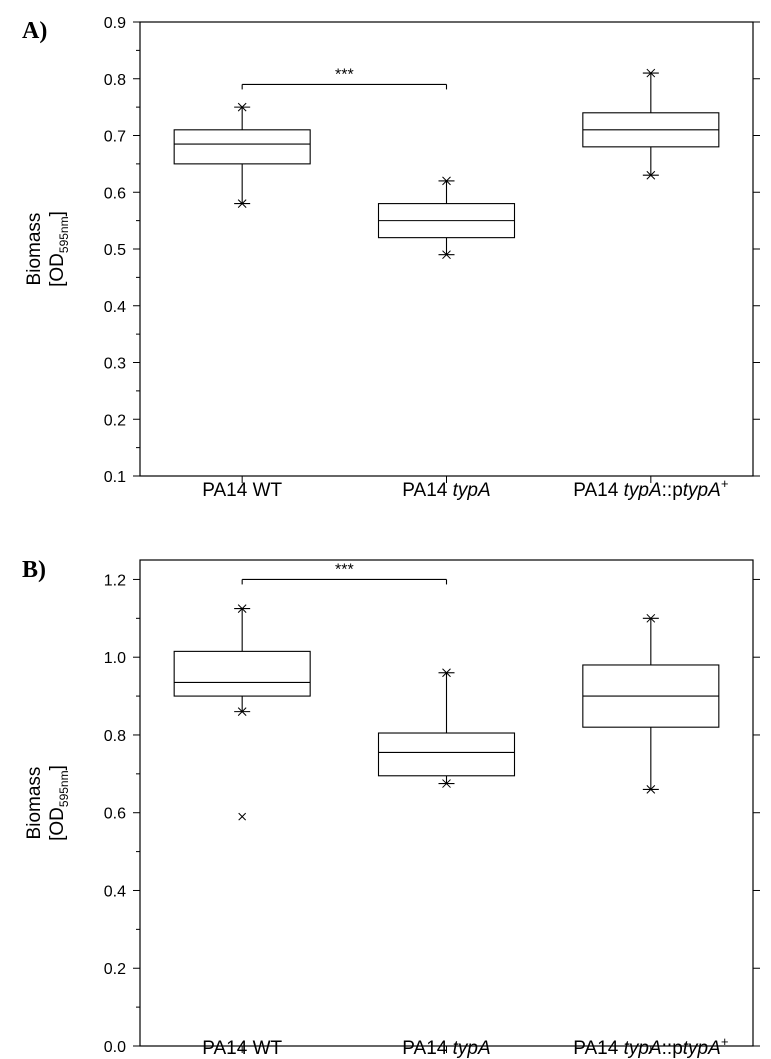 The height and width of the screenshot is (1059, 771). I want to click on panel-label: A), so click(34, 31).